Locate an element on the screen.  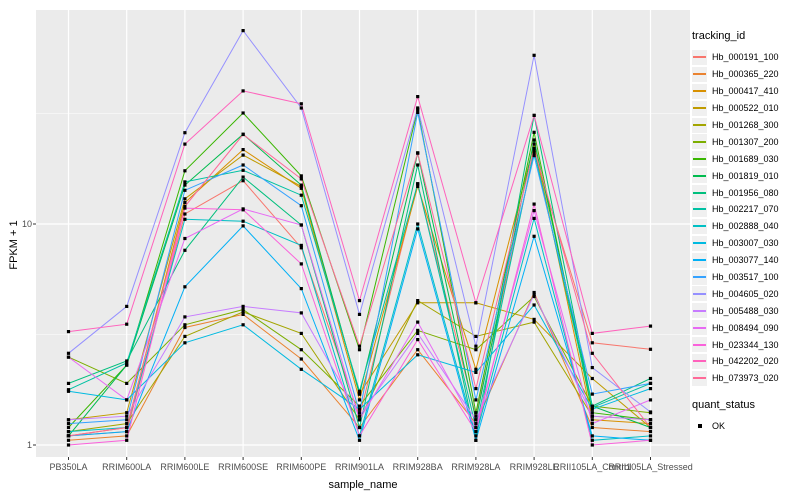
x-tick-label: RRIM600LE is located at coordinates (185, 467).